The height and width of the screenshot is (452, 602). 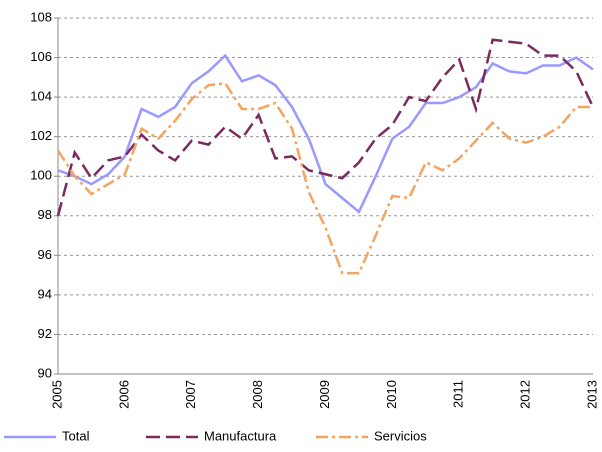 What do you see at coordinates (41, 135) in the screenshot?
I see `y-tick-label: 102` at bounding box center [41, 135].